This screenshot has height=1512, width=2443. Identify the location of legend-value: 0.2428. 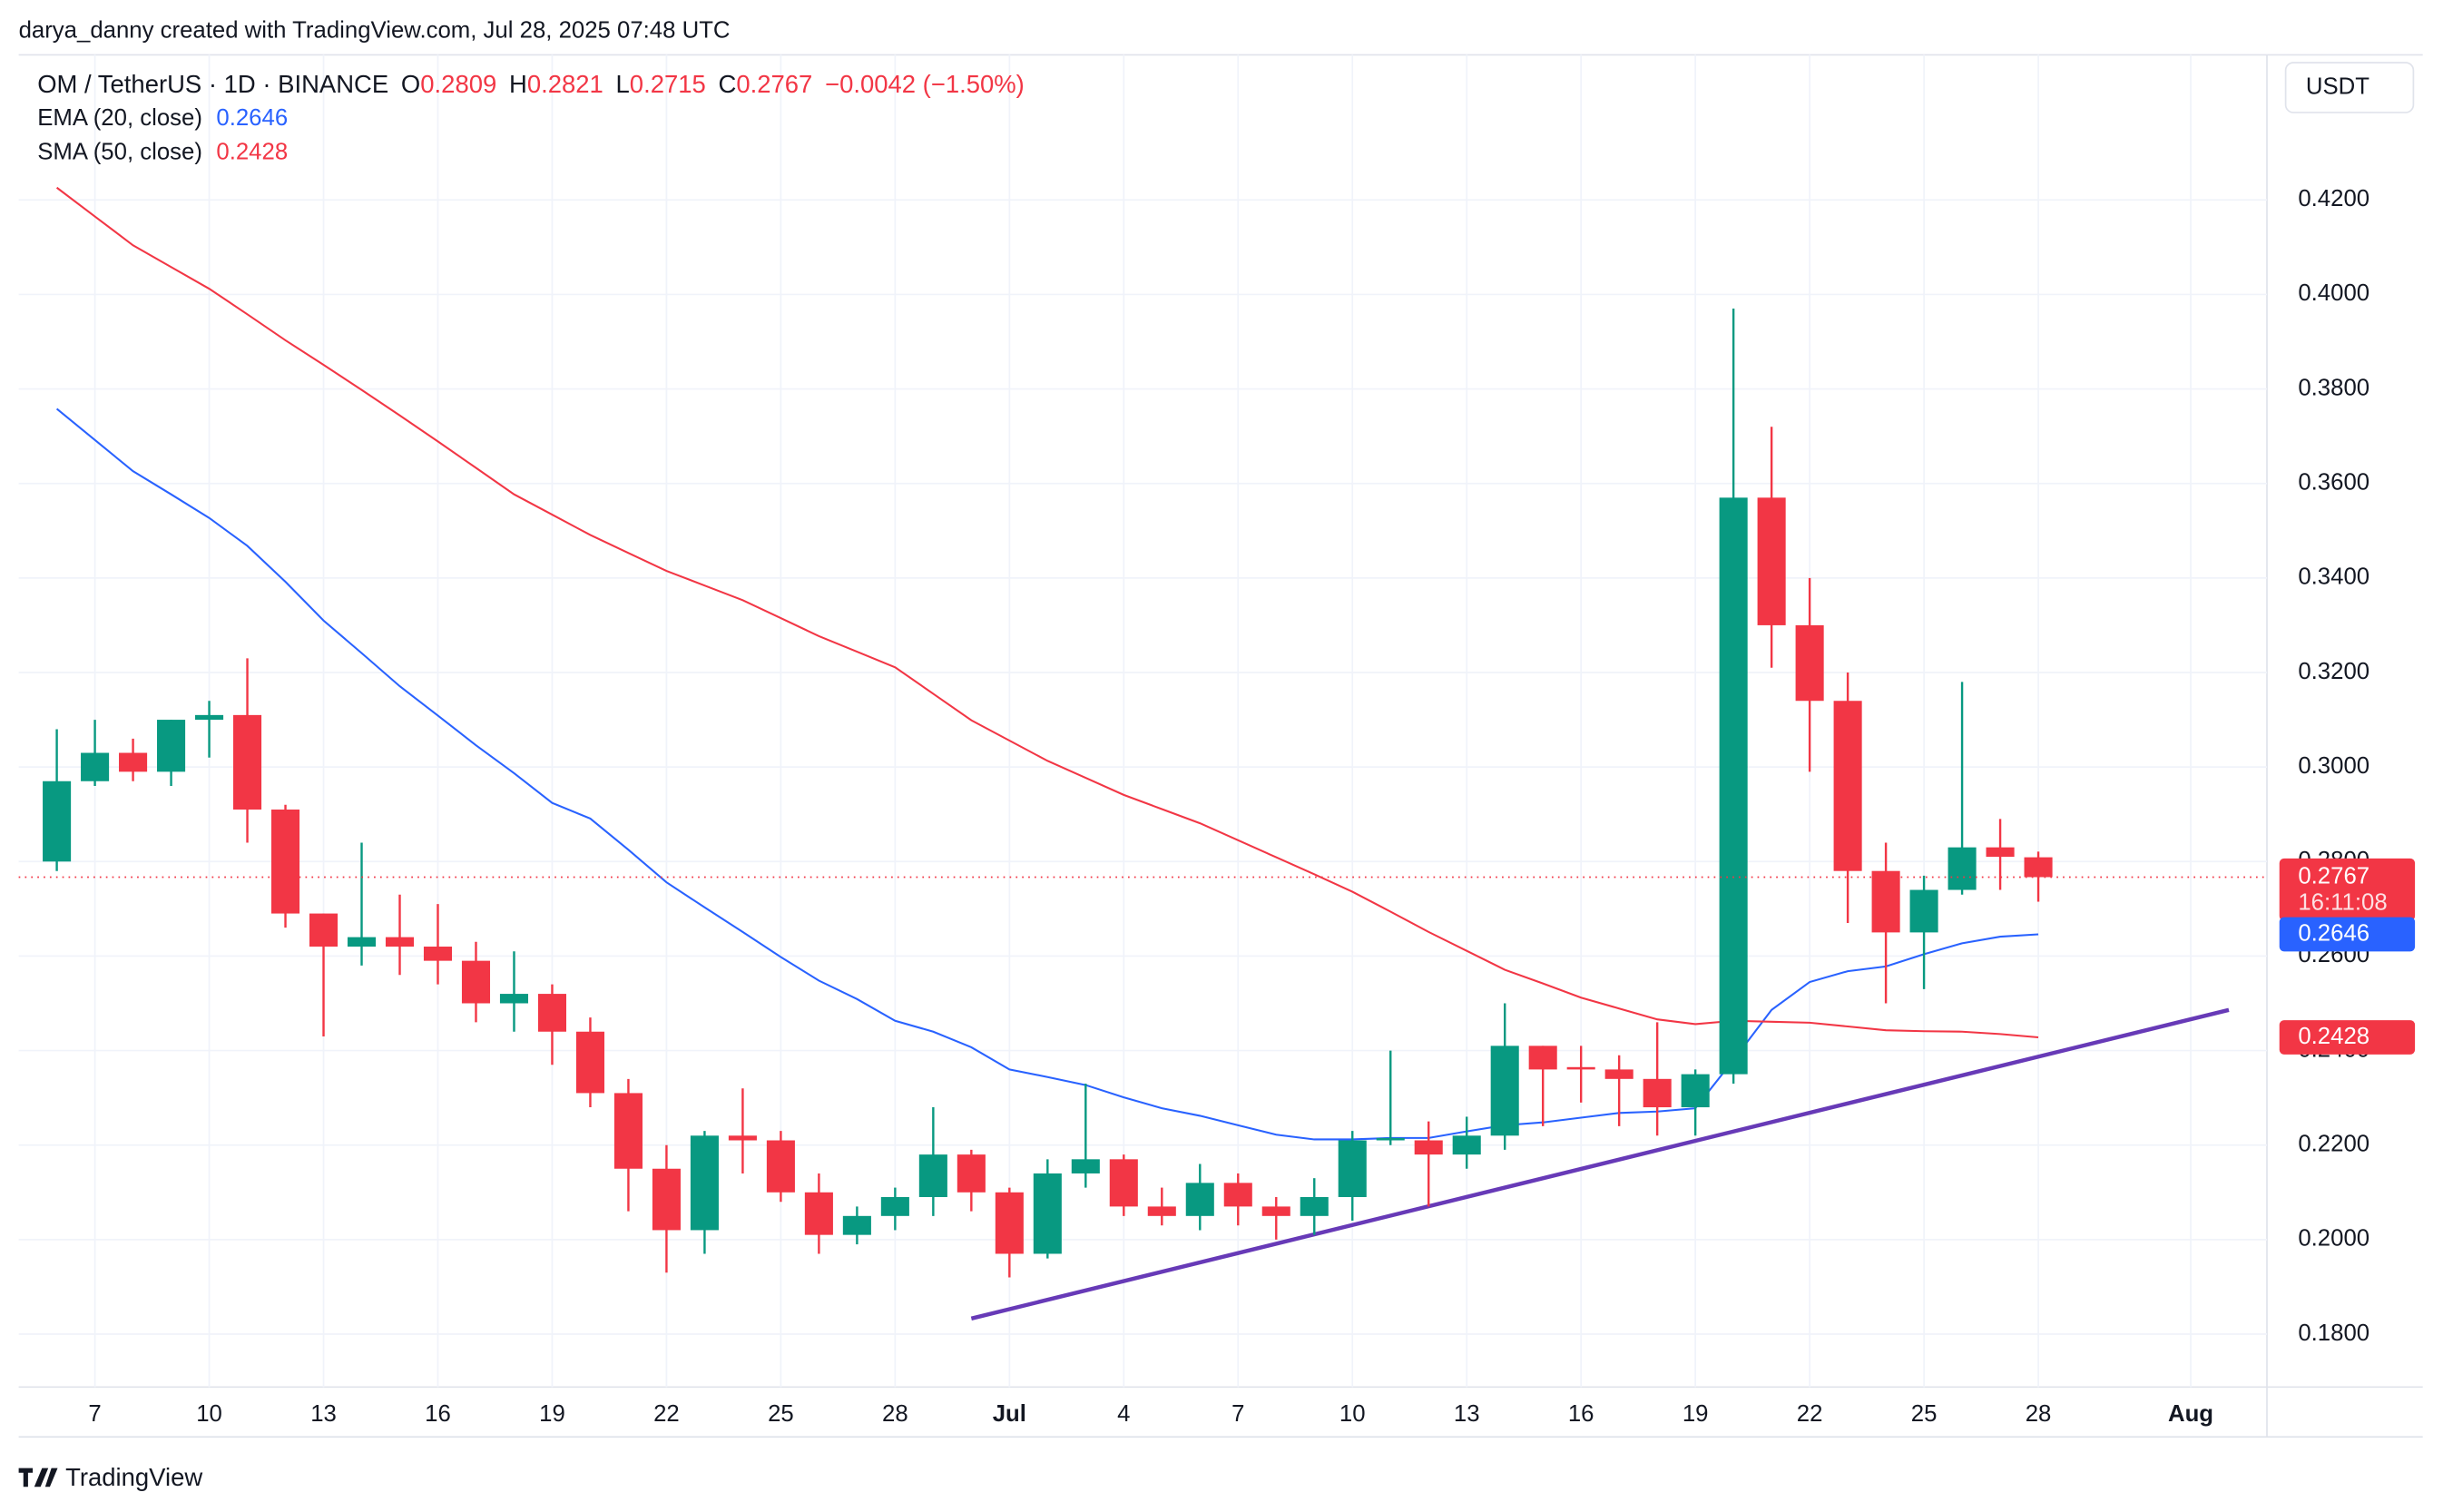
(252, 151).